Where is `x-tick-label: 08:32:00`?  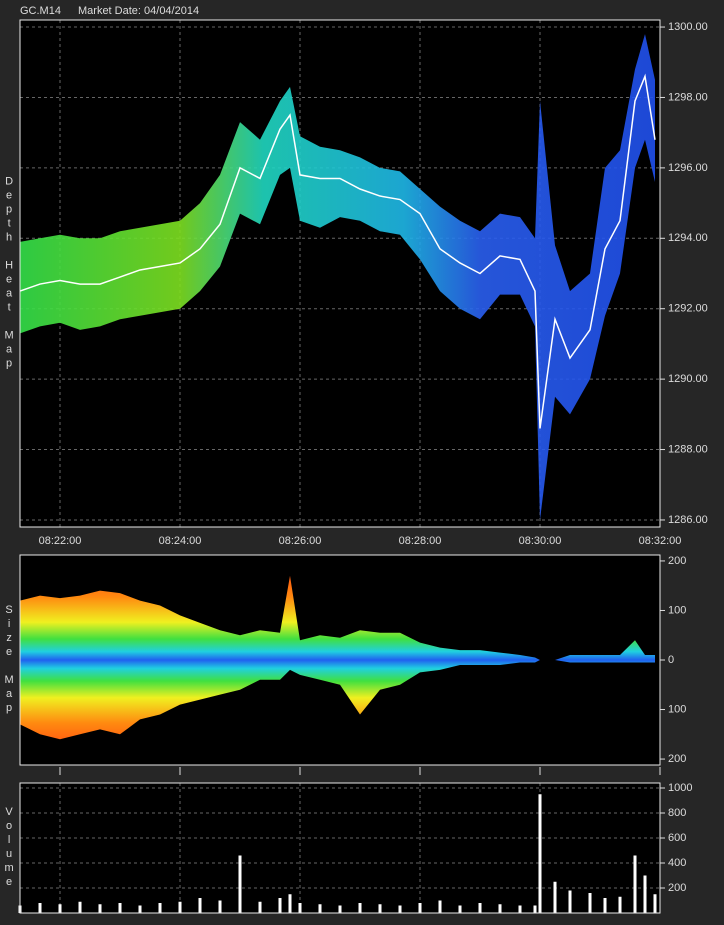
x-tick-label: 08:32:00 is located at coordinates (660, 541).